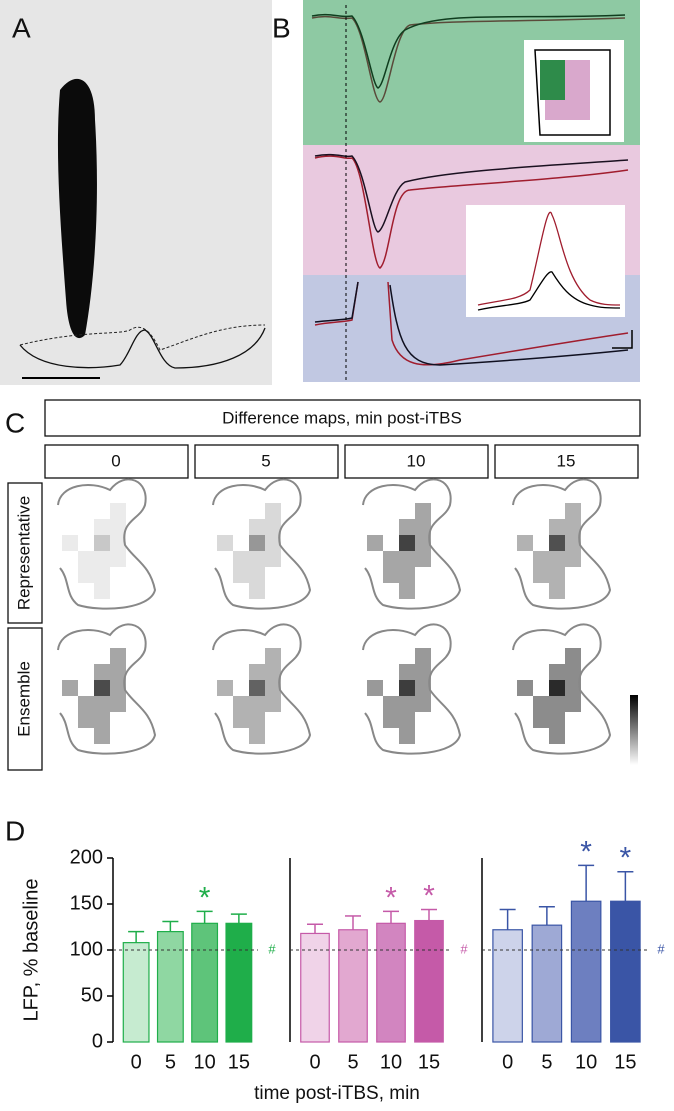 This screenshot has height=1111, width=674. I want to click on colorbar, so click(634, 730).